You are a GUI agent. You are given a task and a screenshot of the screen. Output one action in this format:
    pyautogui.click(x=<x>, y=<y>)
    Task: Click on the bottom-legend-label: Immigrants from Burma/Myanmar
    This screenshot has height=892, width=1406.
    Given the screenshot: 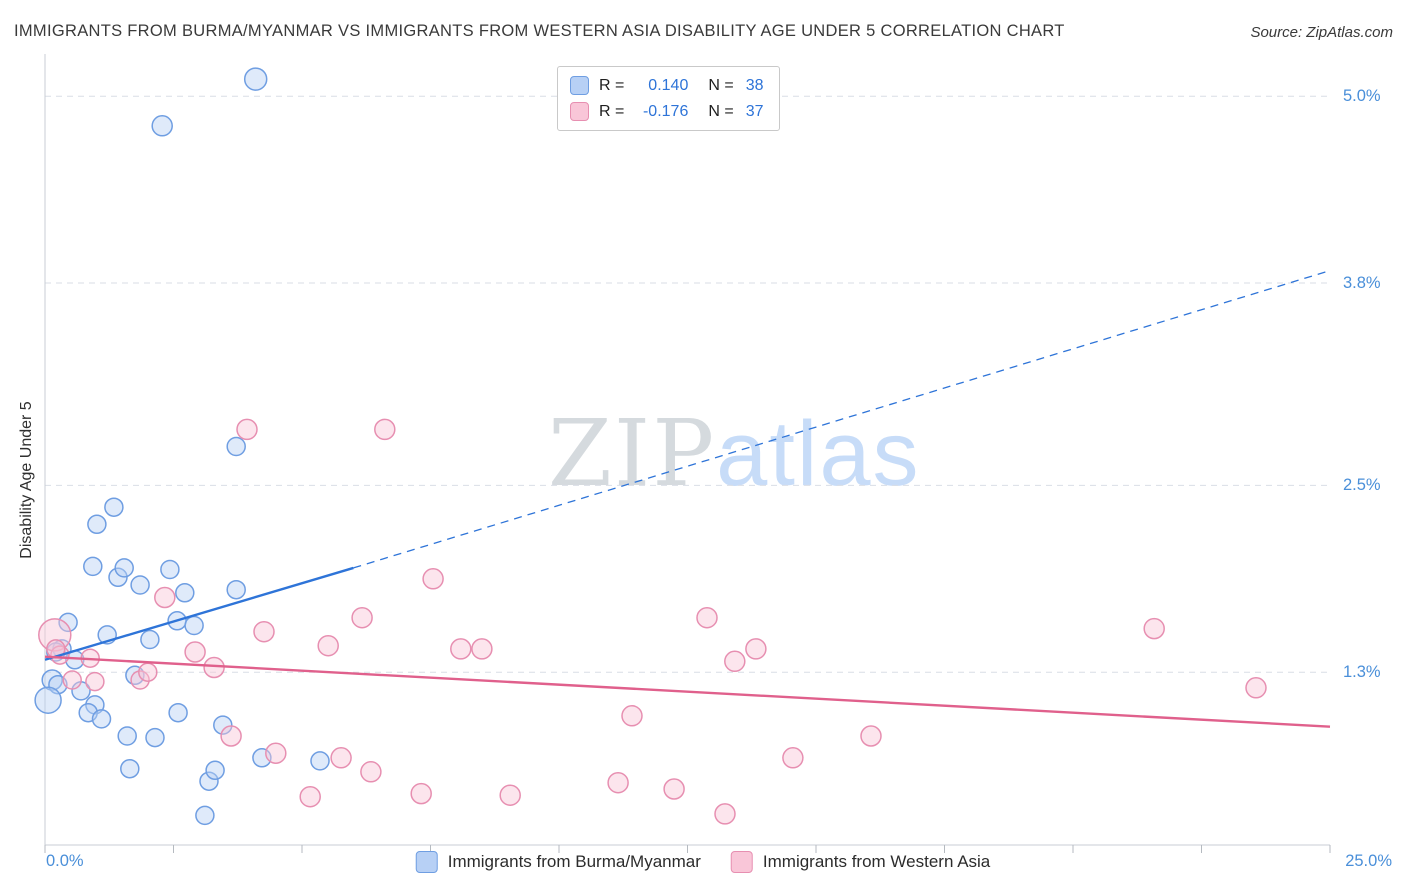 What is the action you would take?
    pyautogui.click(x=574, y=861)
    